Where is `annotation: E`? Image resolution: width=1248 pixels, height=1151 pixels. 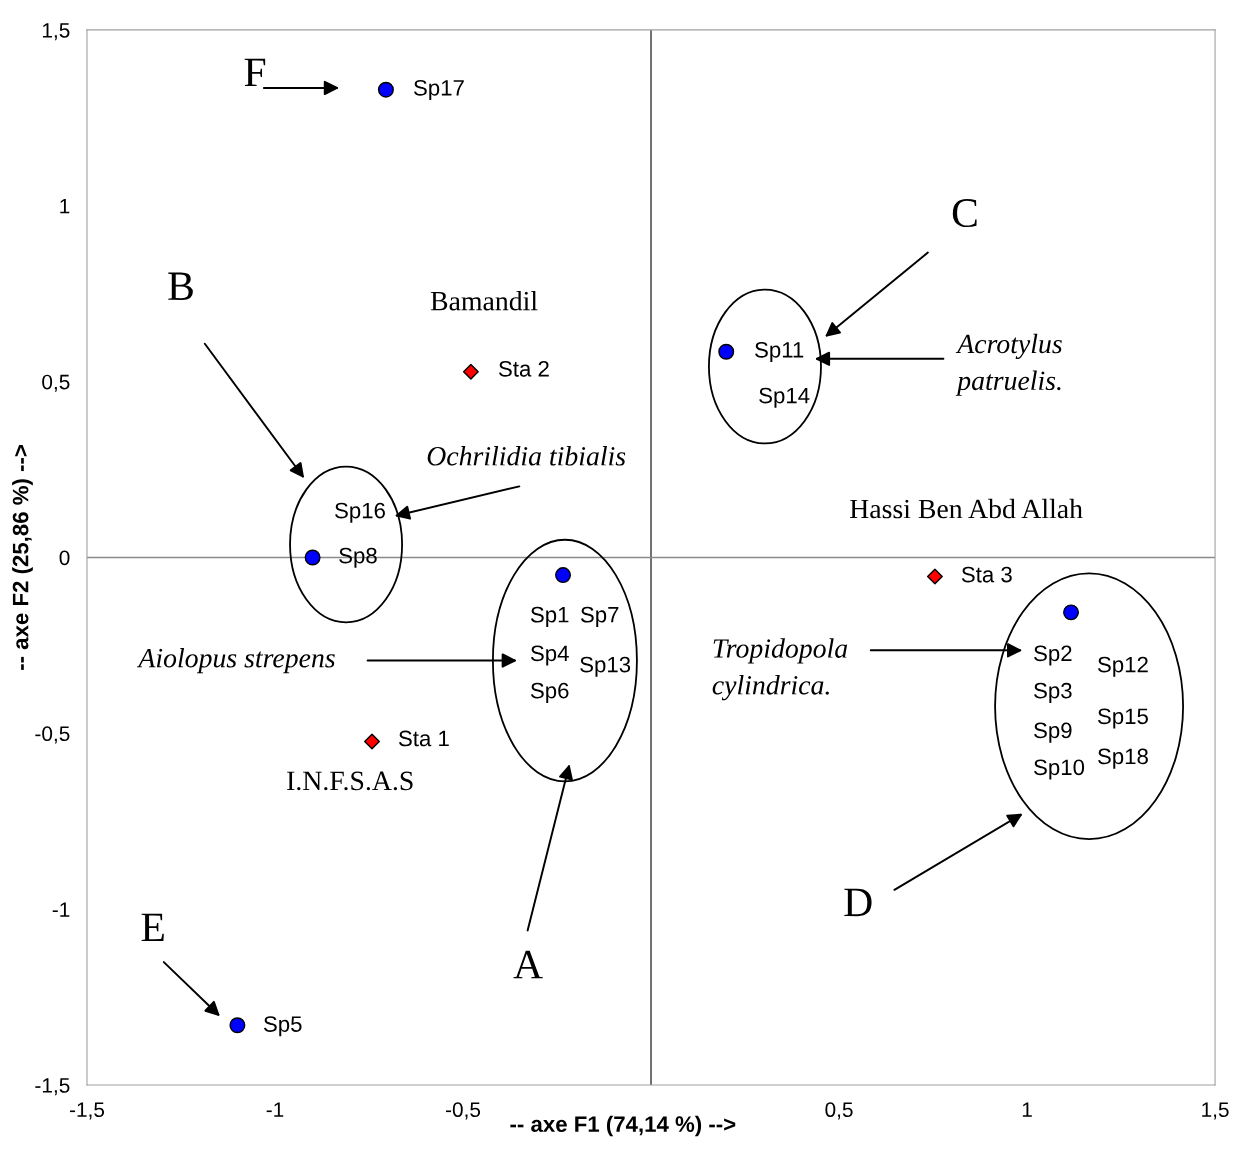 annotation: E is located at coordinates (152, 927).